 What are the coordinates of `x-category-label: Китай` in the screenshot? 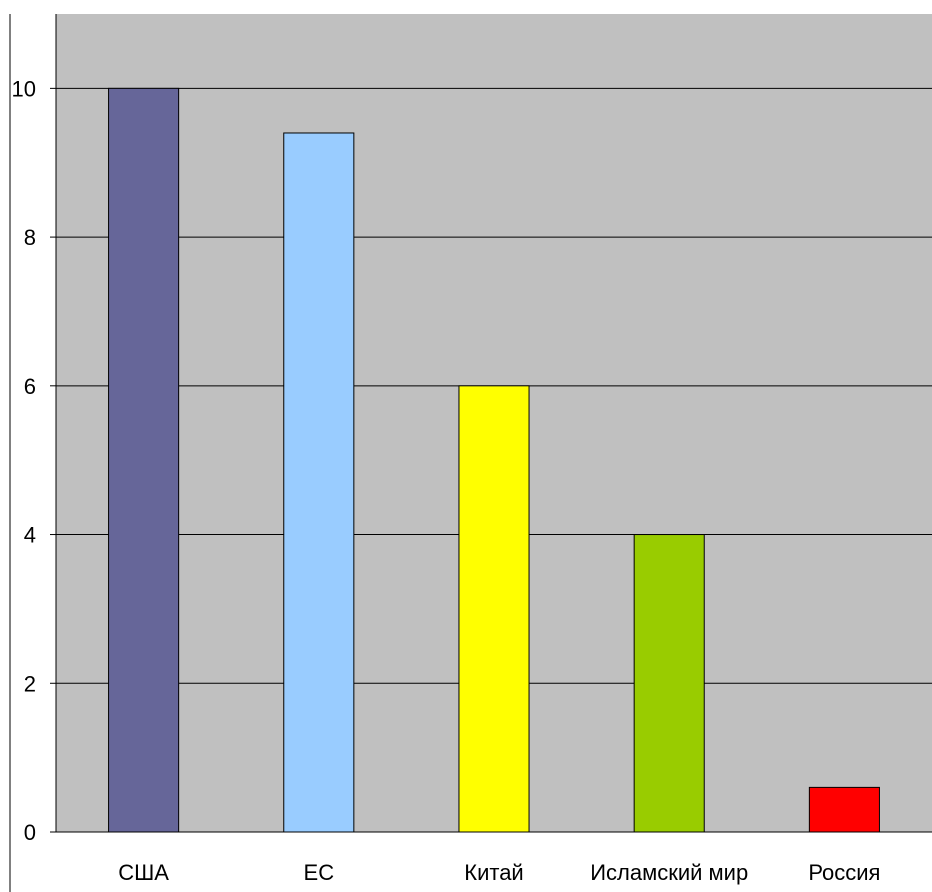 It's located at (493, 872).